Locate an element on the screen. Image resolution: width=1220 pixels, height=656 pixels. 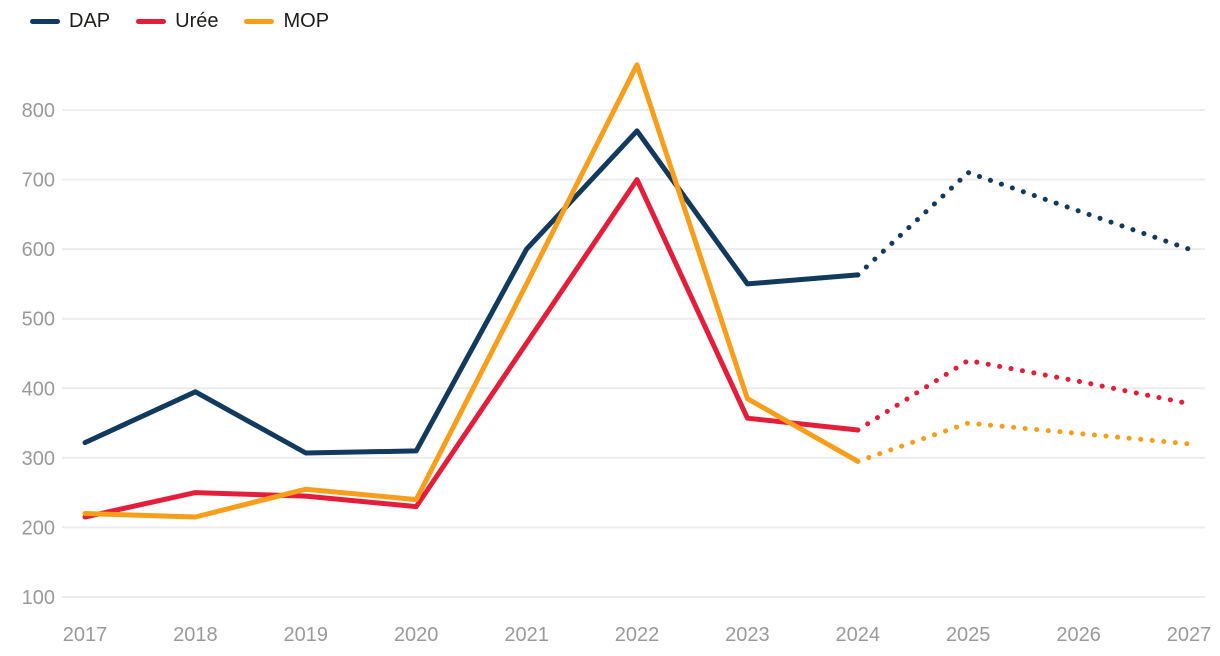
legend-item-dap: DAP is located at coordinates (70, 21).